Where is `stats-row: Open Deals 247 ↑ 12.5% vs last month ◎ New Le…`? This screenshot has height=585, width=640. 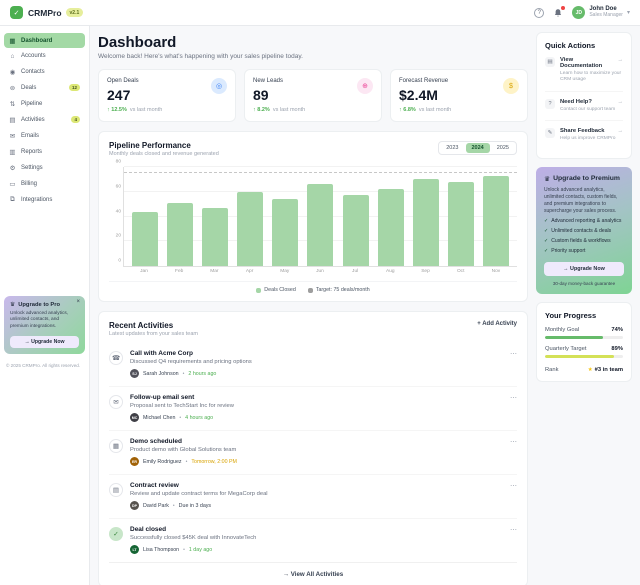 stats-row: Open Deals 247 ↑ 12.5% vs last month ◎ New Le… is located at coordinates (313, 95).